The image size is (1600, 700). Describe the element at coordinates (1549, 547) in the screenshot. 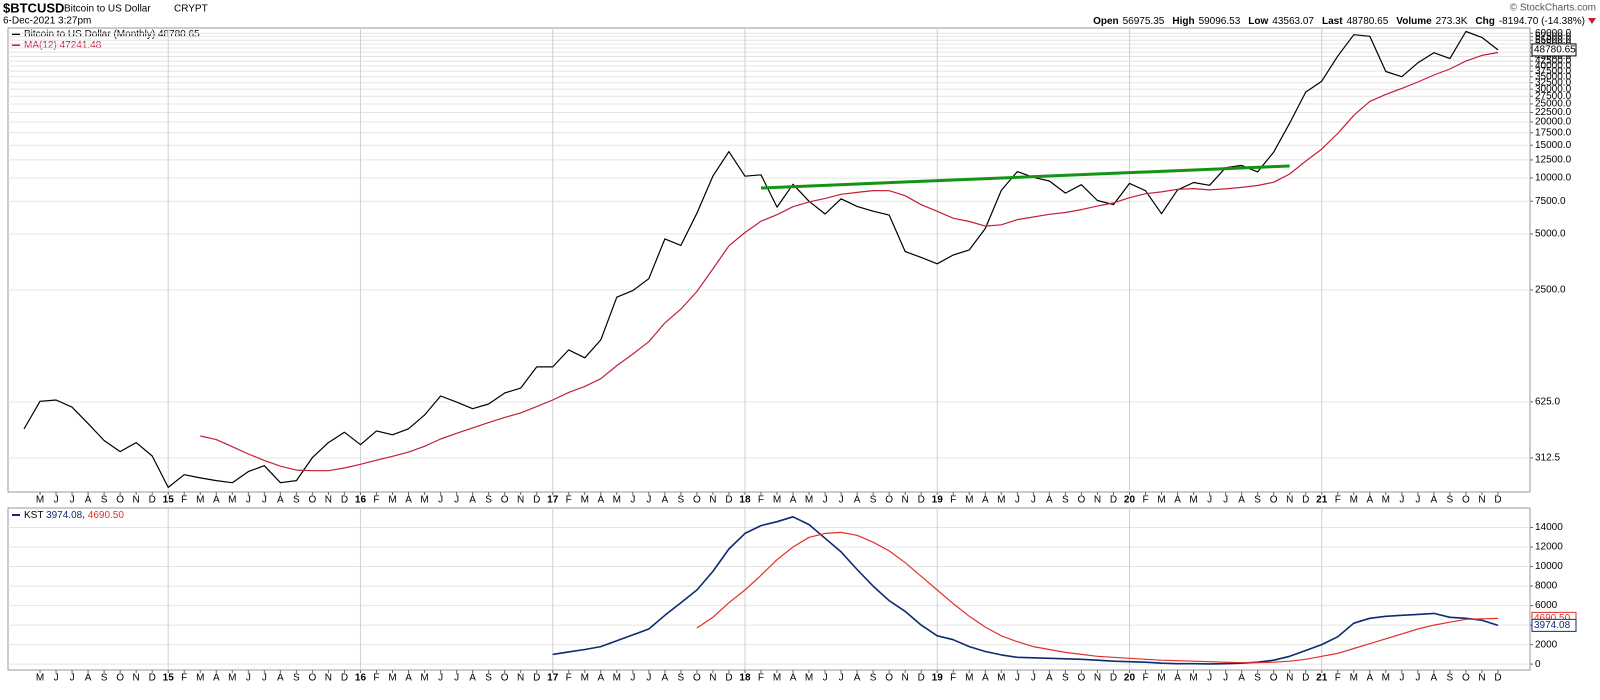

I see `y-tick-label: 12000` at that location.